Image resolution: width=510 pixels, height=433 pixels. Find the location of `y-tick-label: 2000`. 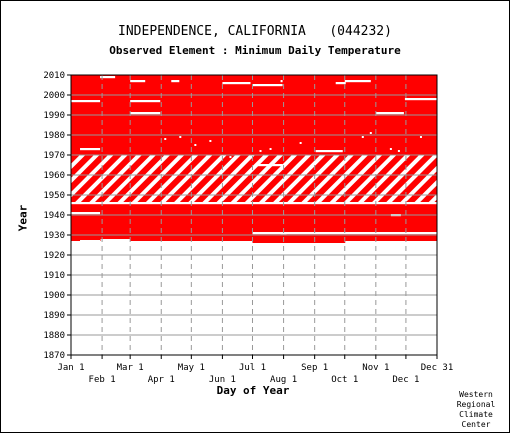

y-tick-label: 2000 is located at coordinates (54, 96).